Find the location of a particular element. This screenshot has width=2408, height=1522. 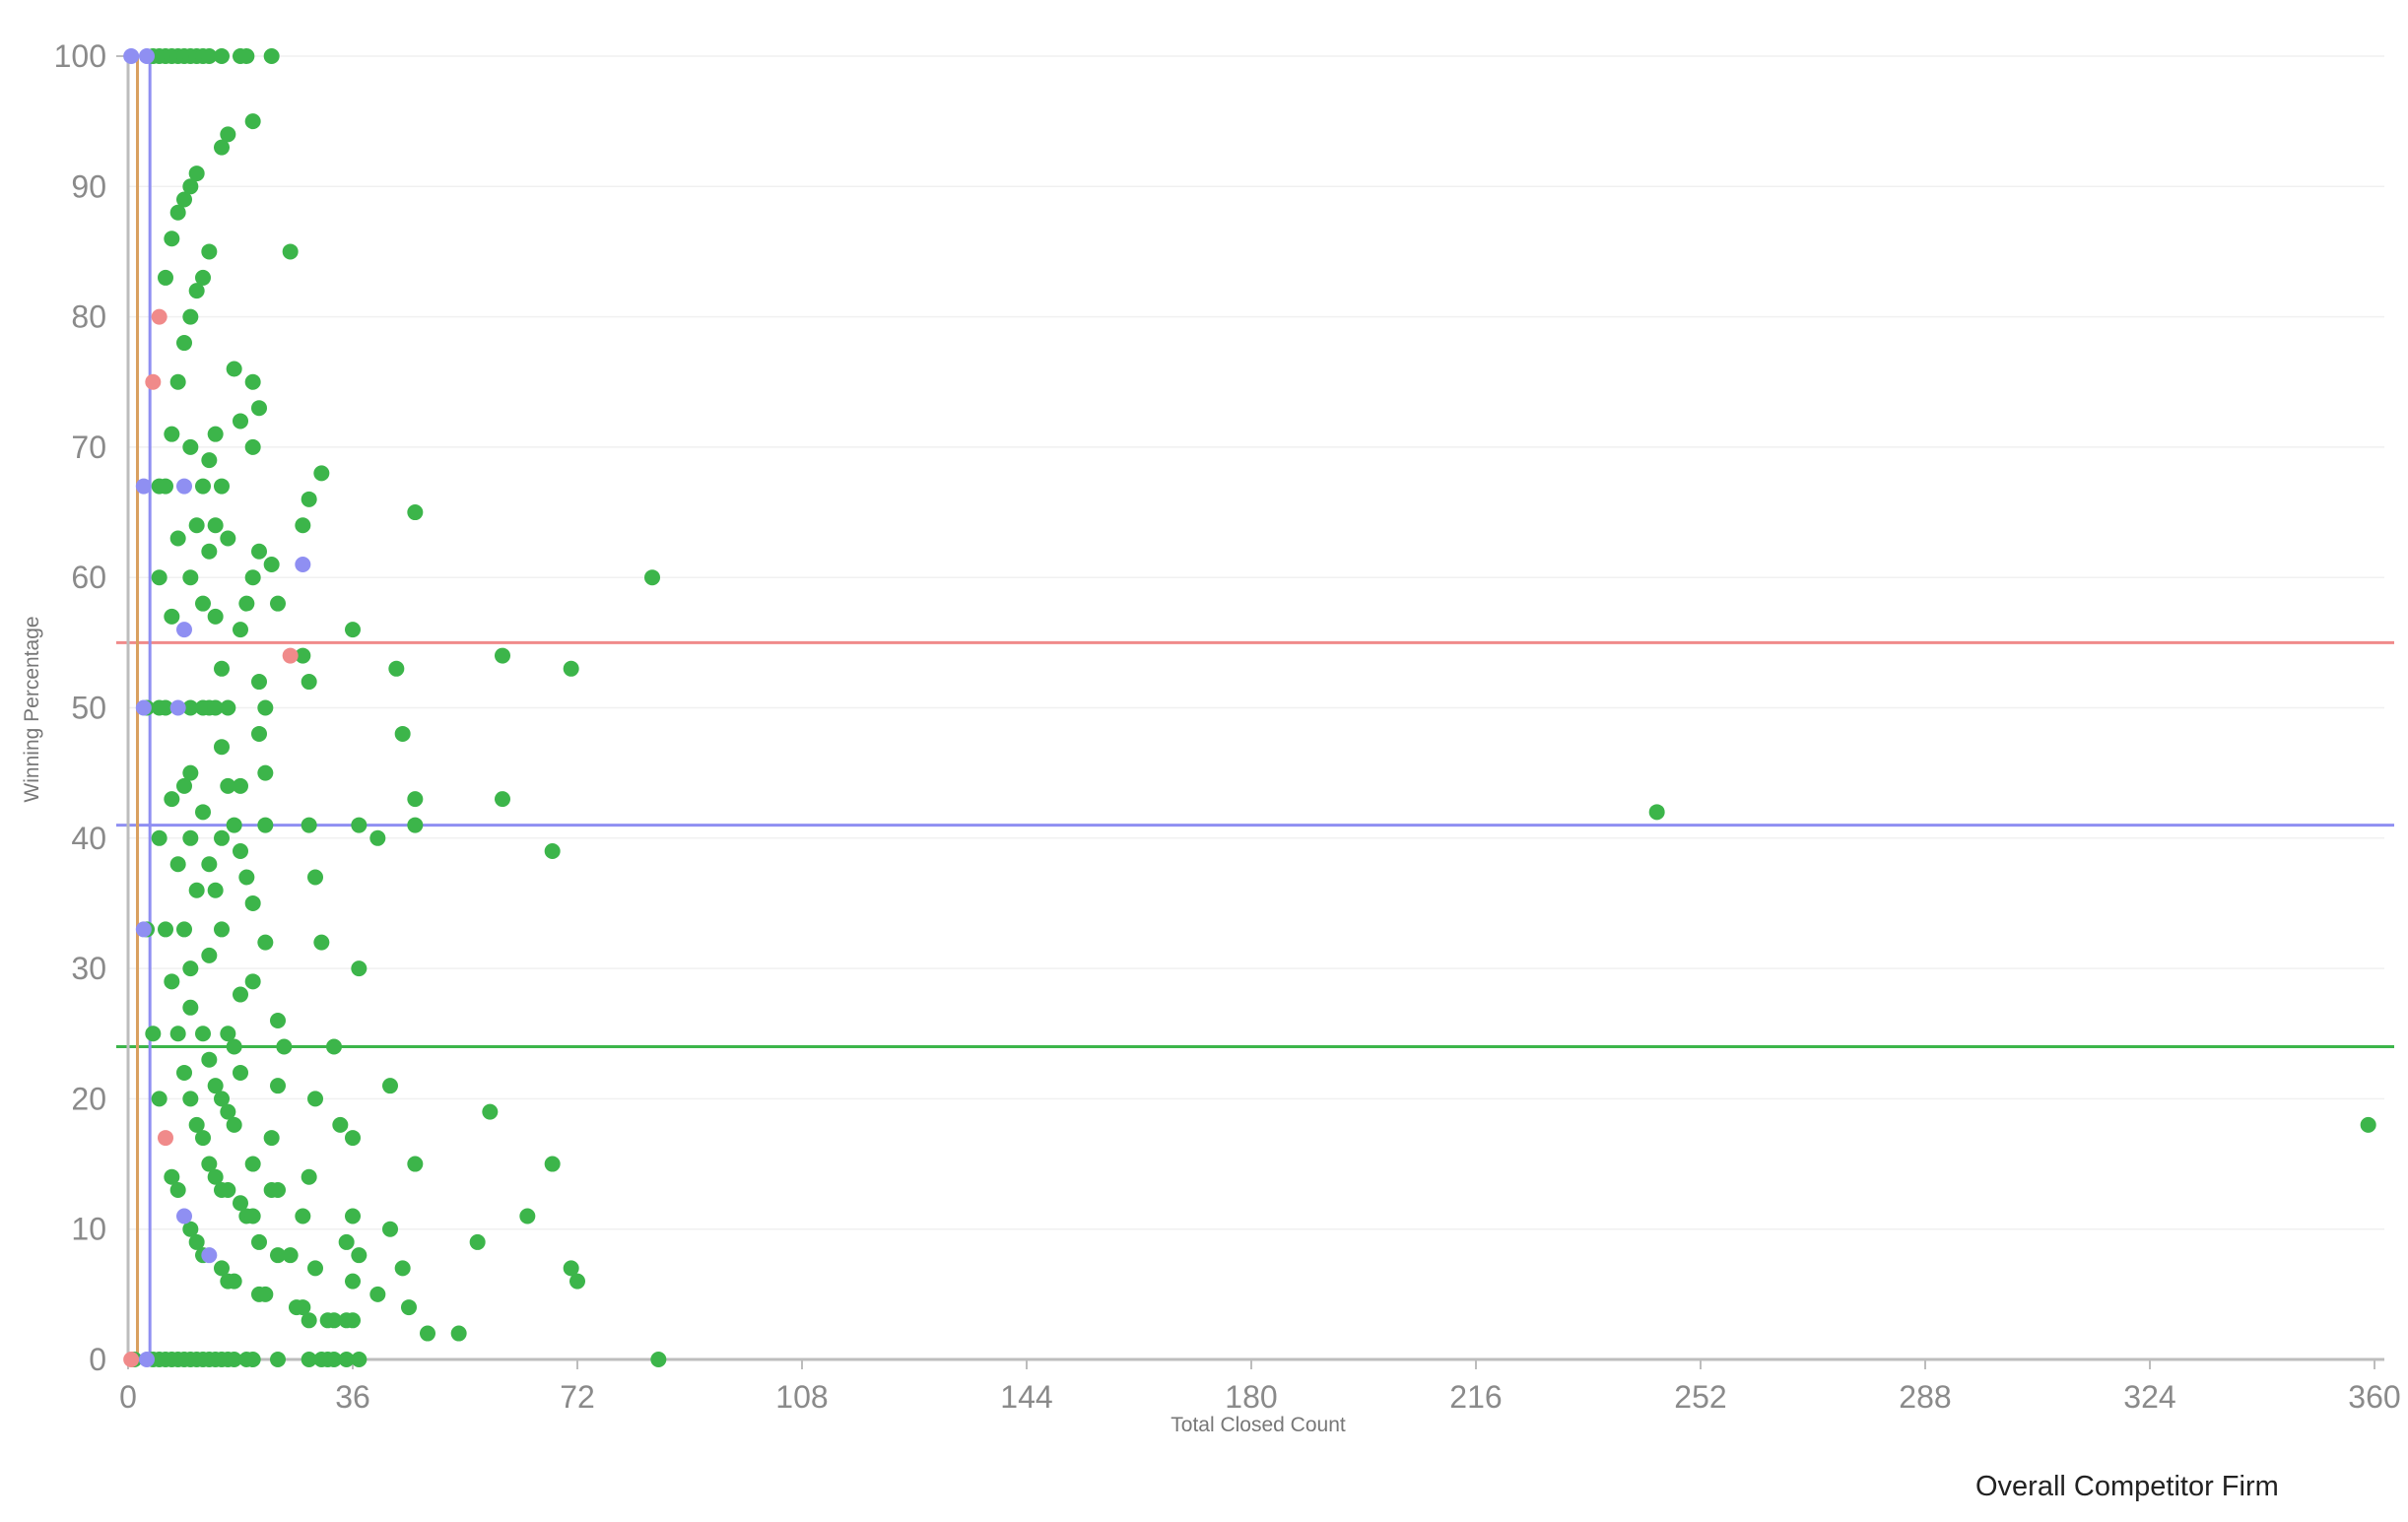

x-tick-label: 180 is located at coordinates (1251, 1397).